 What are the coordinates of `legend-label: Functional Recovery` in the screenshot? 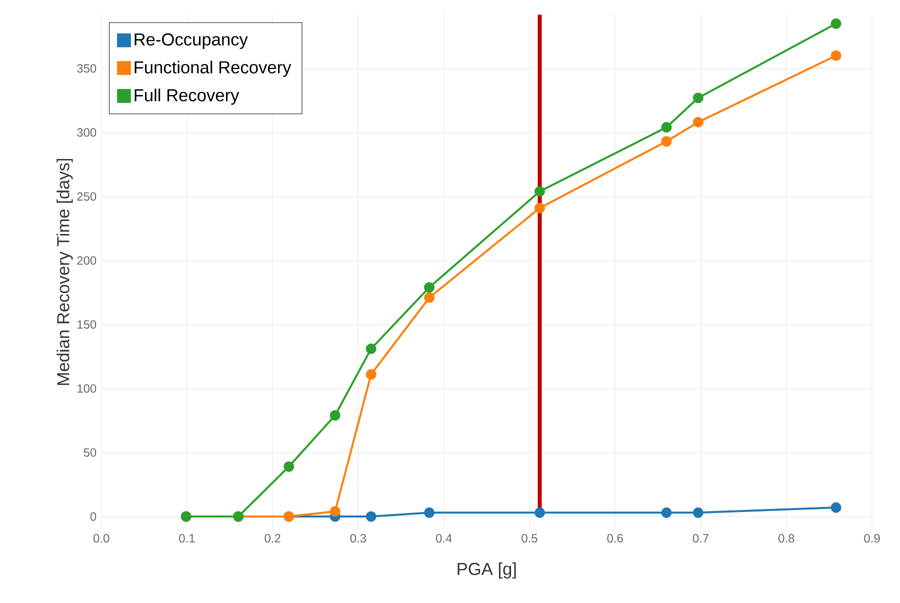 It's located at (213, 69).